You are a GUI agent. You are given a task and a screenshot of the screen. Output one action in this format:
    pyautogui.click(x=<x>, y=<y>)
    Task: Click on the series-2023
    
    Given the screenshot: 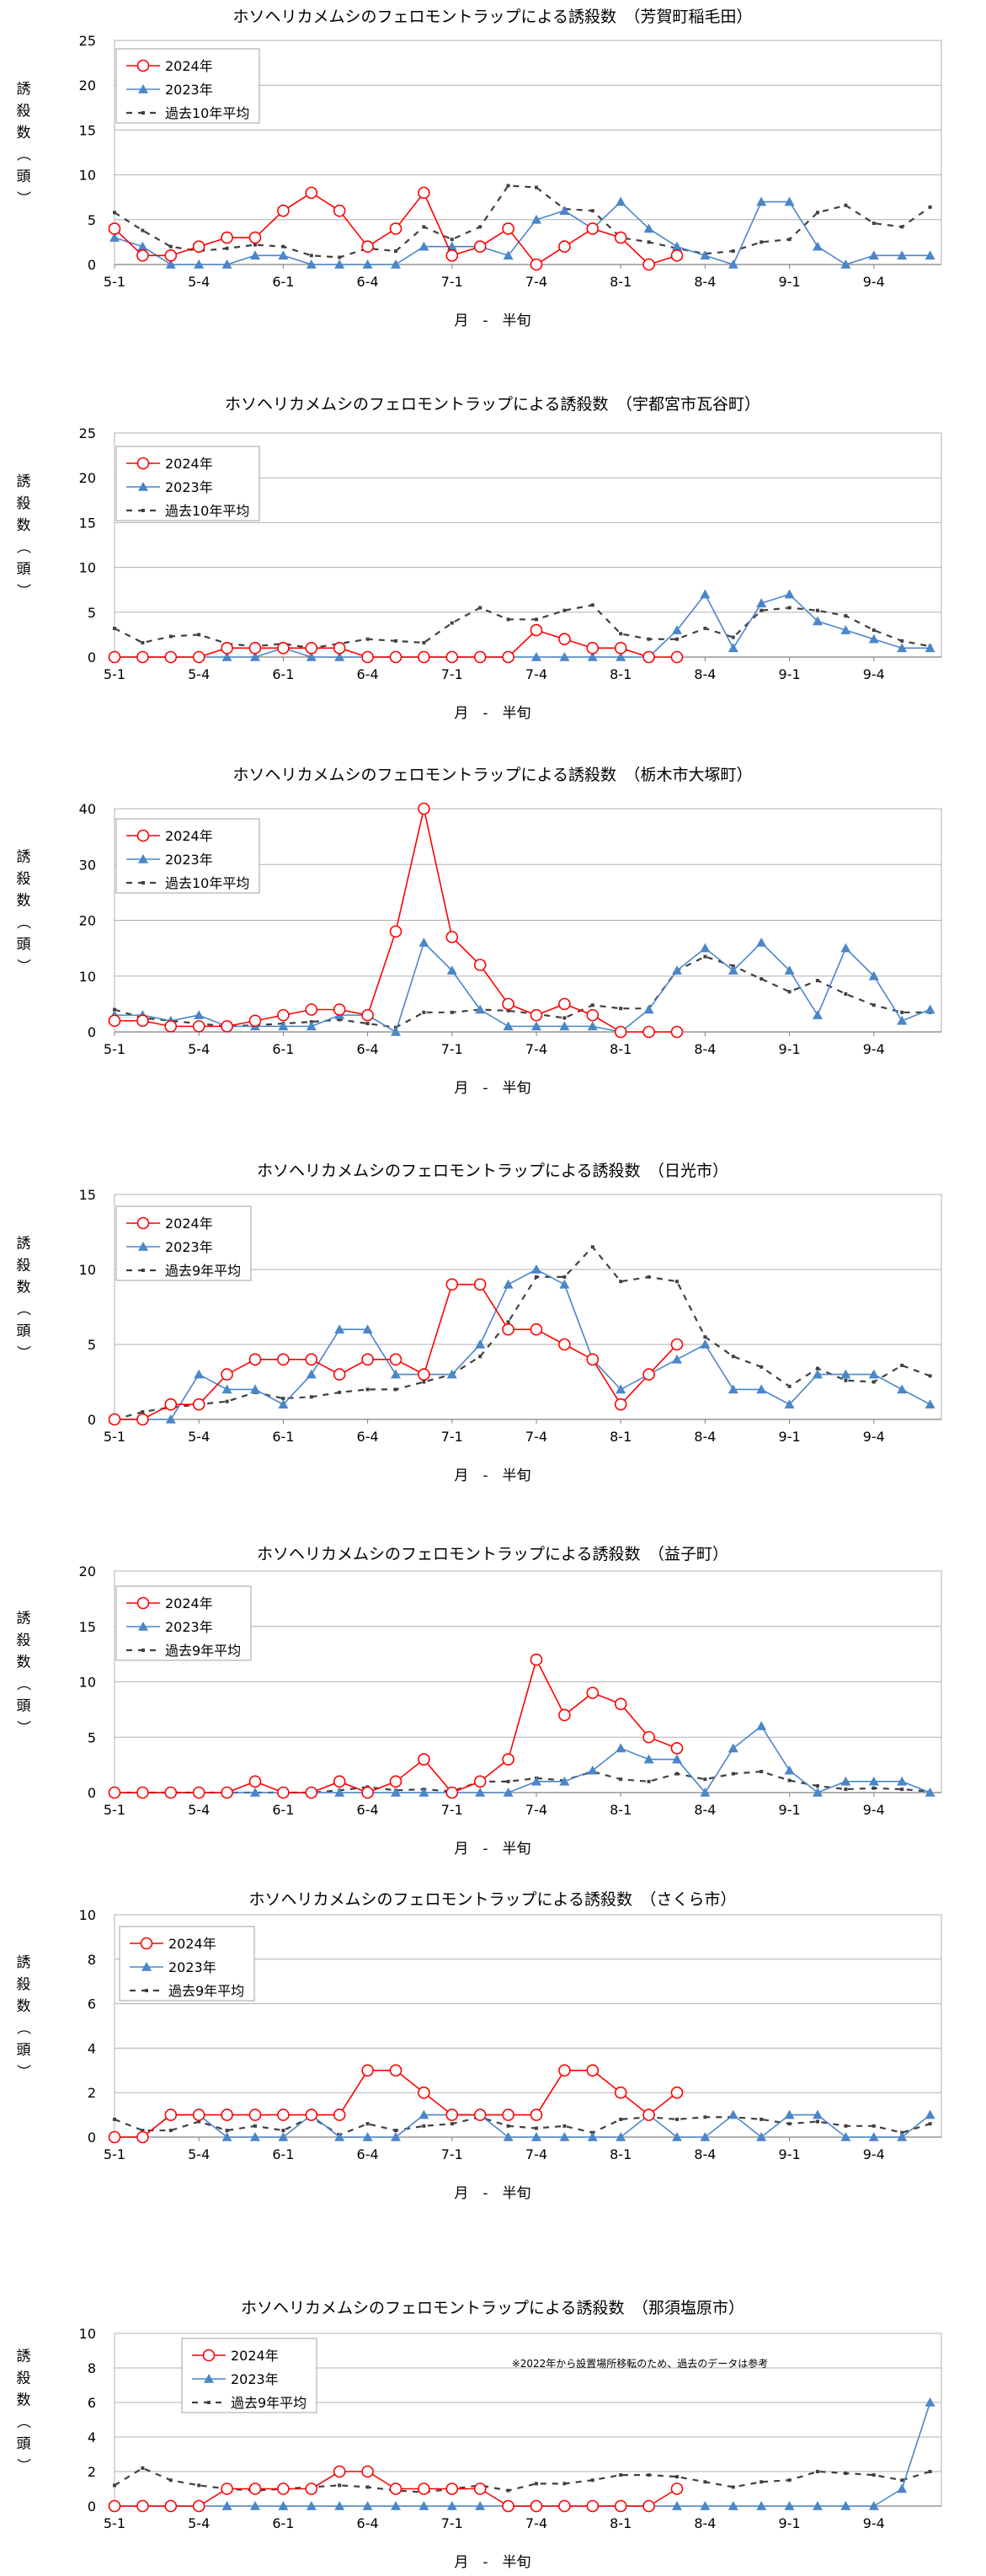 What is the action you would take?
    pyautogui.click(x=522, y=987)
    